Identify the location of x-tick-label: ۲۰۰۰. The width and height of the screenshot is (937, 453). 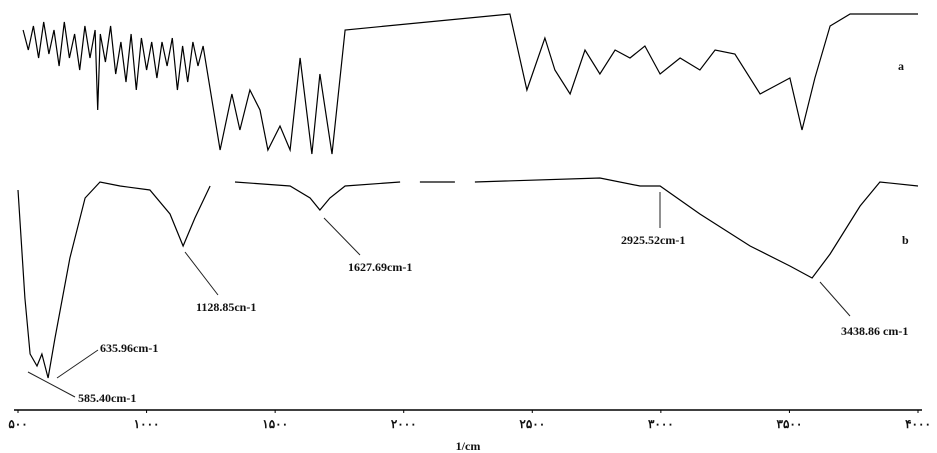
(404, 424).